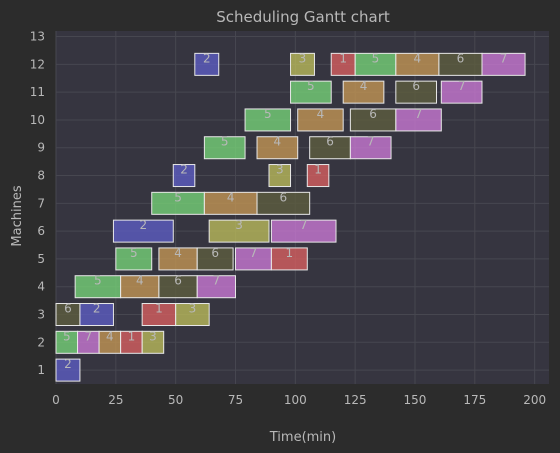  I want to click on y-tick-label: 11, so click(37, 92).